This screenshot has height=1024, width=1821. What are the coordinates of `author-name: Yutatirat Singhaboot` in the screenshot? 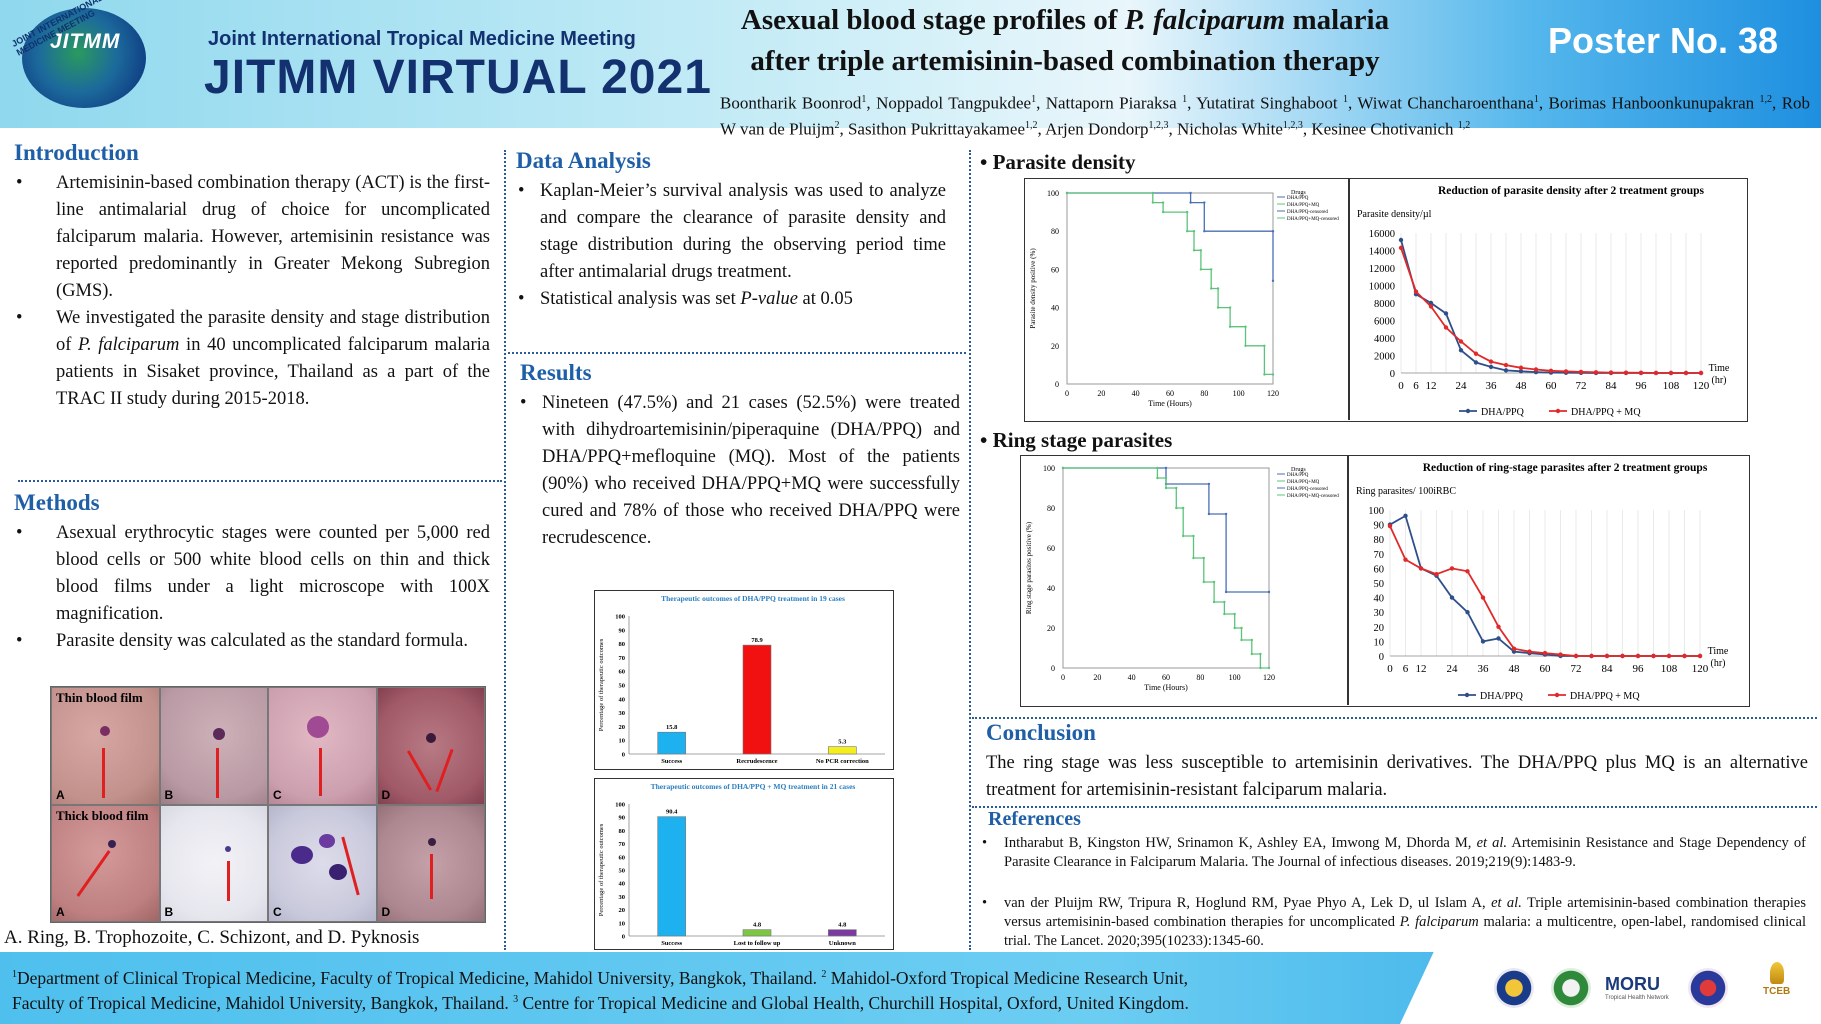 It's located at (1269, 103).